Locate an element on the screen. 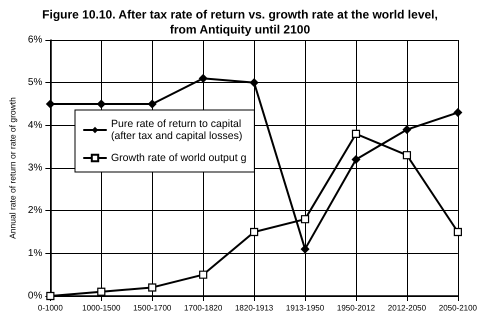 The image size is (480, 320). x-tick-label: 2050-2100 is located at coordinates (458, 308).